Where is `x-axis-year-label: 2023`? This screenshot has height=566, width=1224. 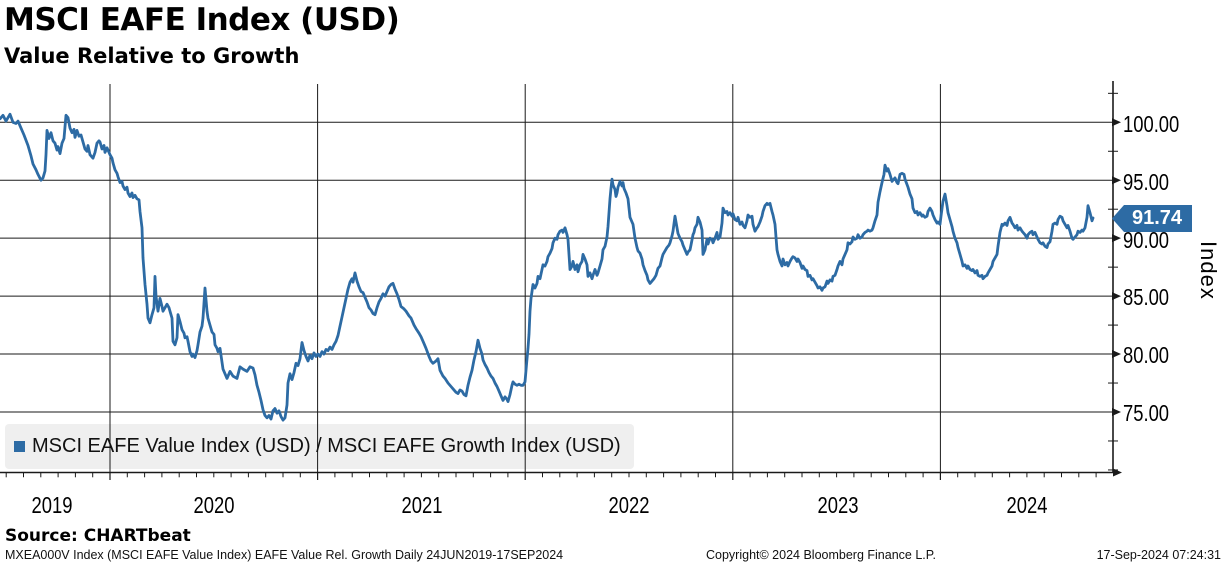
x-axis-year-label: 2023 is located at coordinates (838, 505).